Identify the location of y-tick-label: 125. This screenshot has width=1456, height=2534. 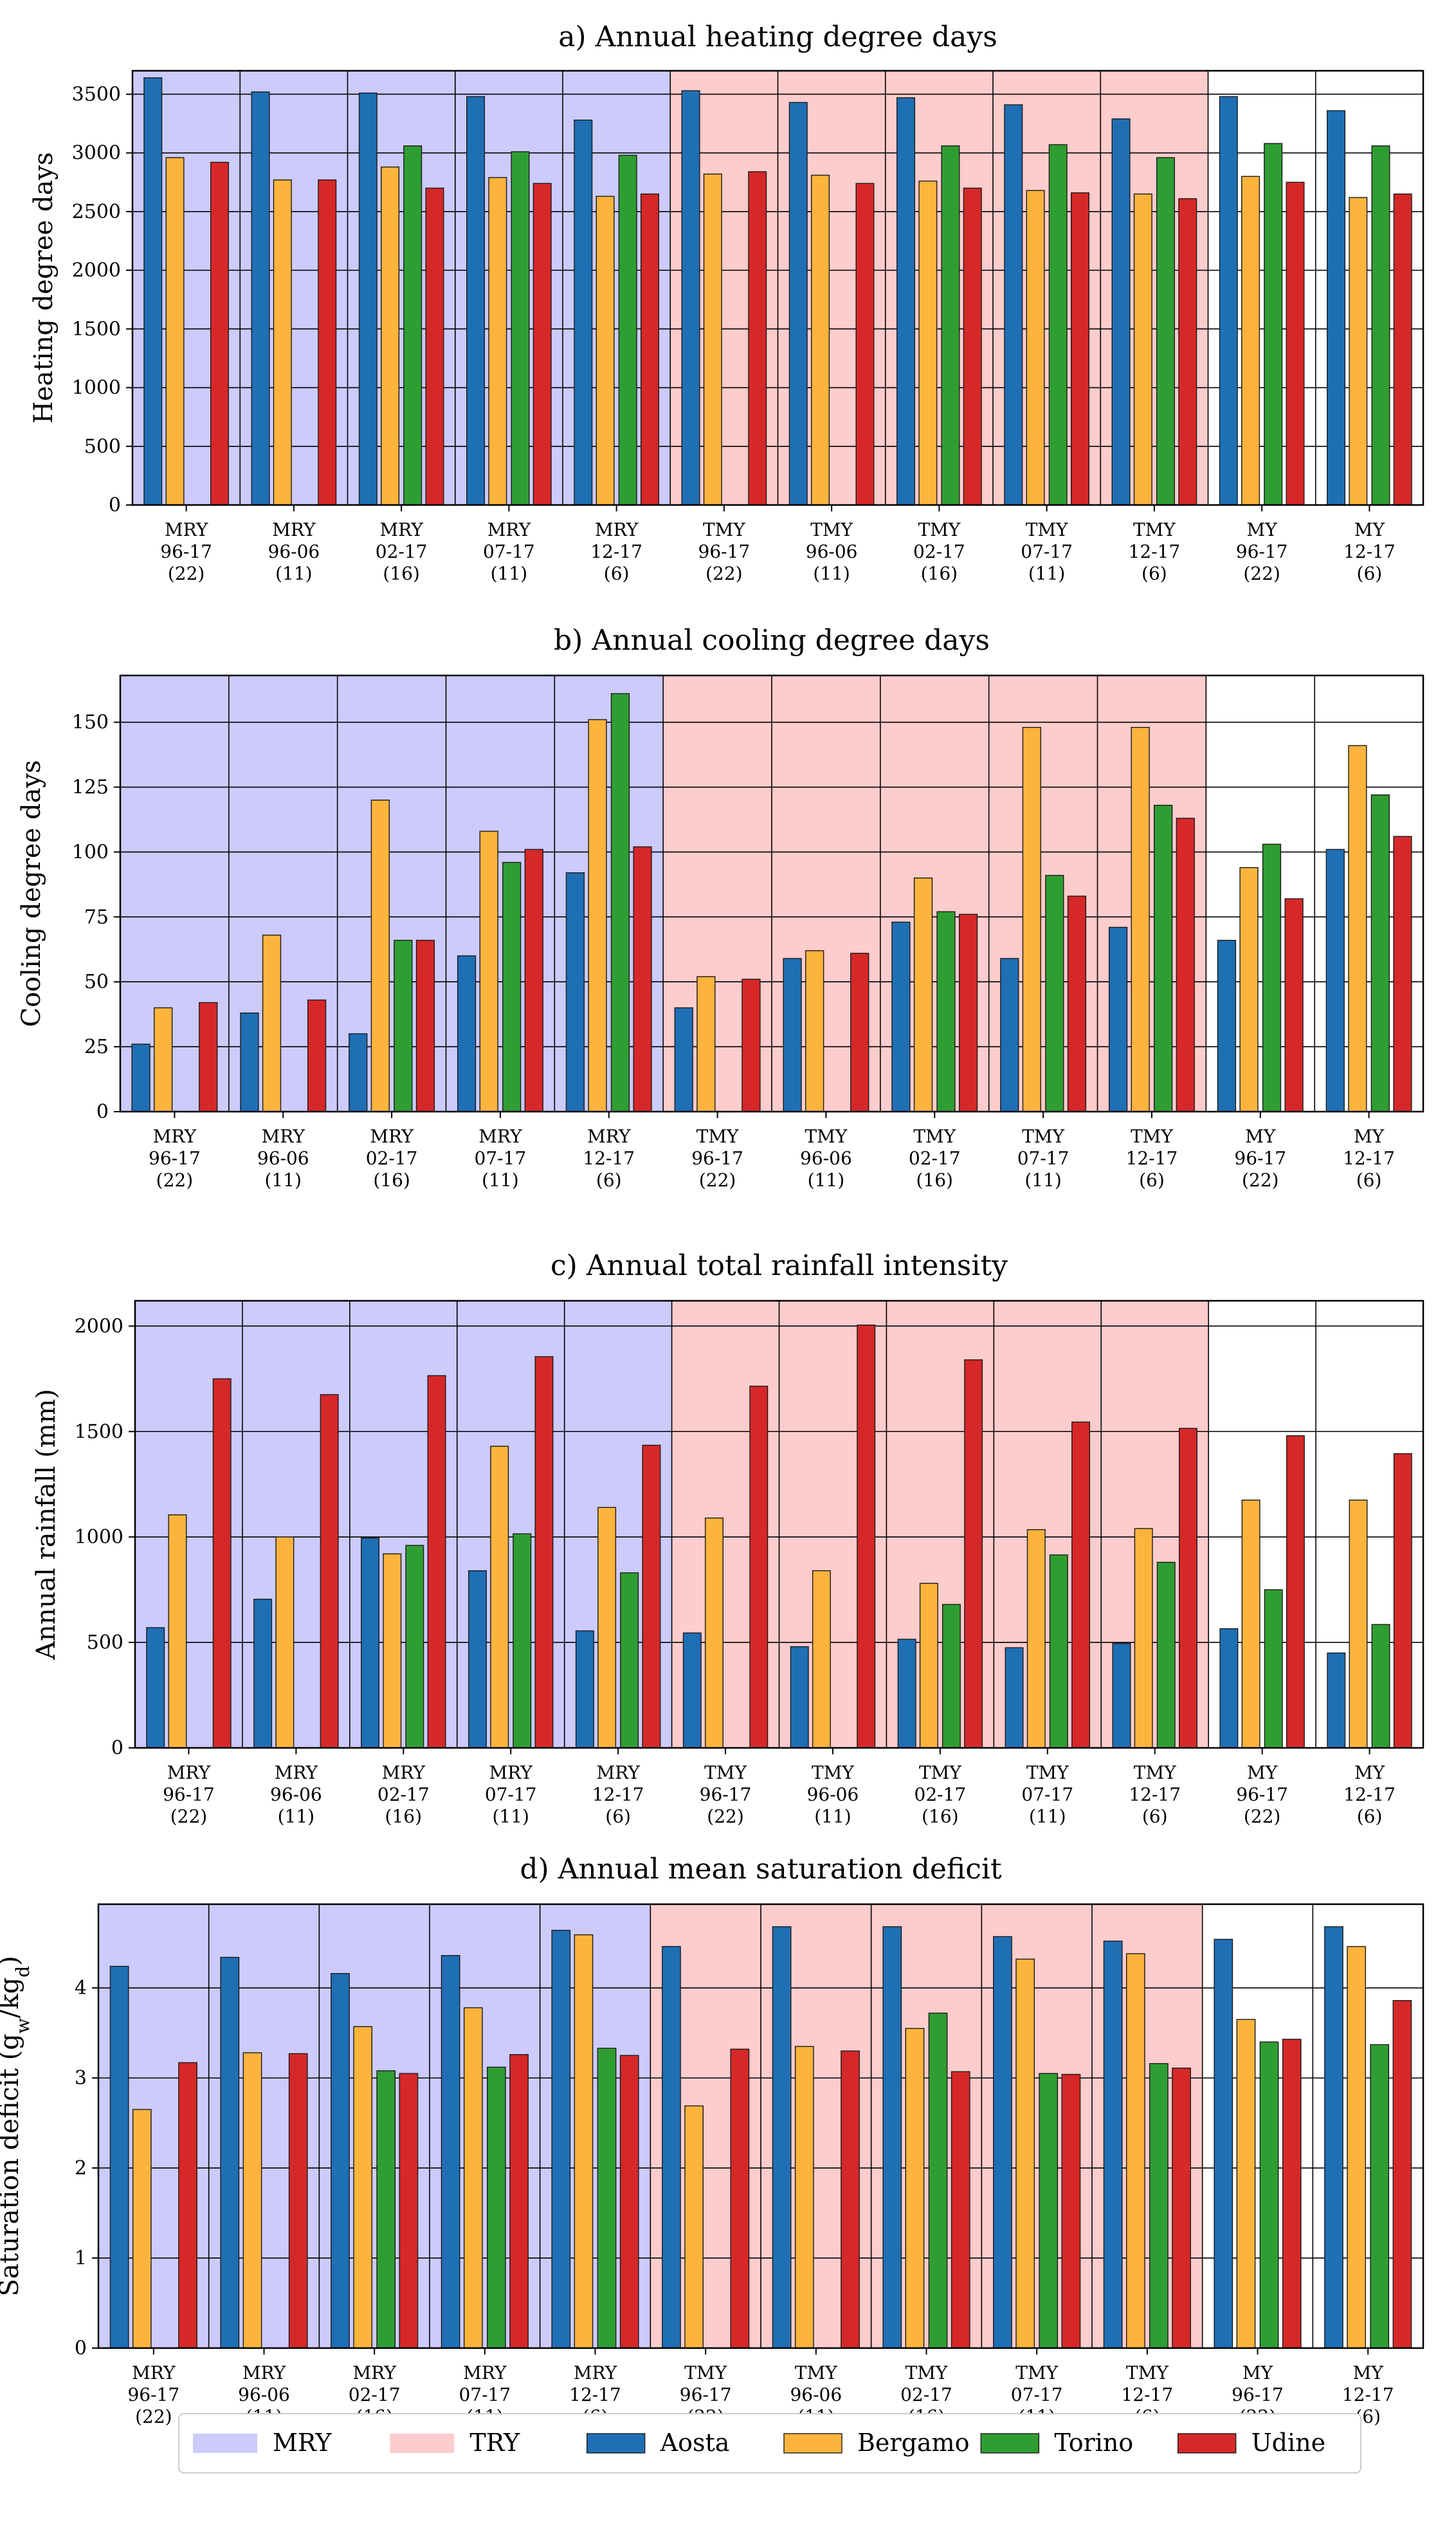
(90, 787).